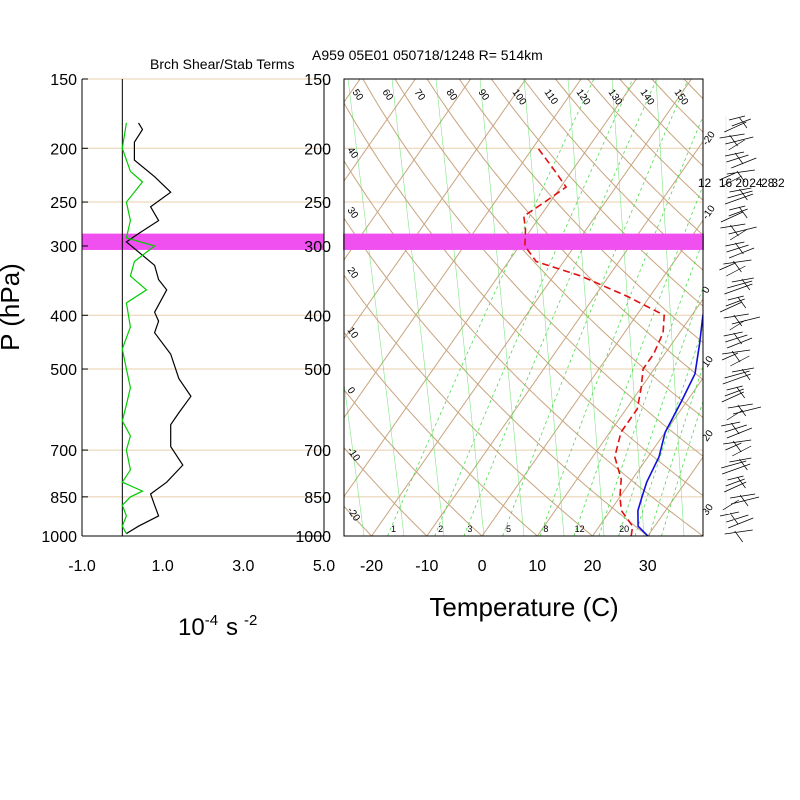 The height and width of the screenshot is (800, 800). What do you see at coordinates (452, 95) in the screenshot?
I see `adiabat-label: 80` at bounding box center [452, 95].